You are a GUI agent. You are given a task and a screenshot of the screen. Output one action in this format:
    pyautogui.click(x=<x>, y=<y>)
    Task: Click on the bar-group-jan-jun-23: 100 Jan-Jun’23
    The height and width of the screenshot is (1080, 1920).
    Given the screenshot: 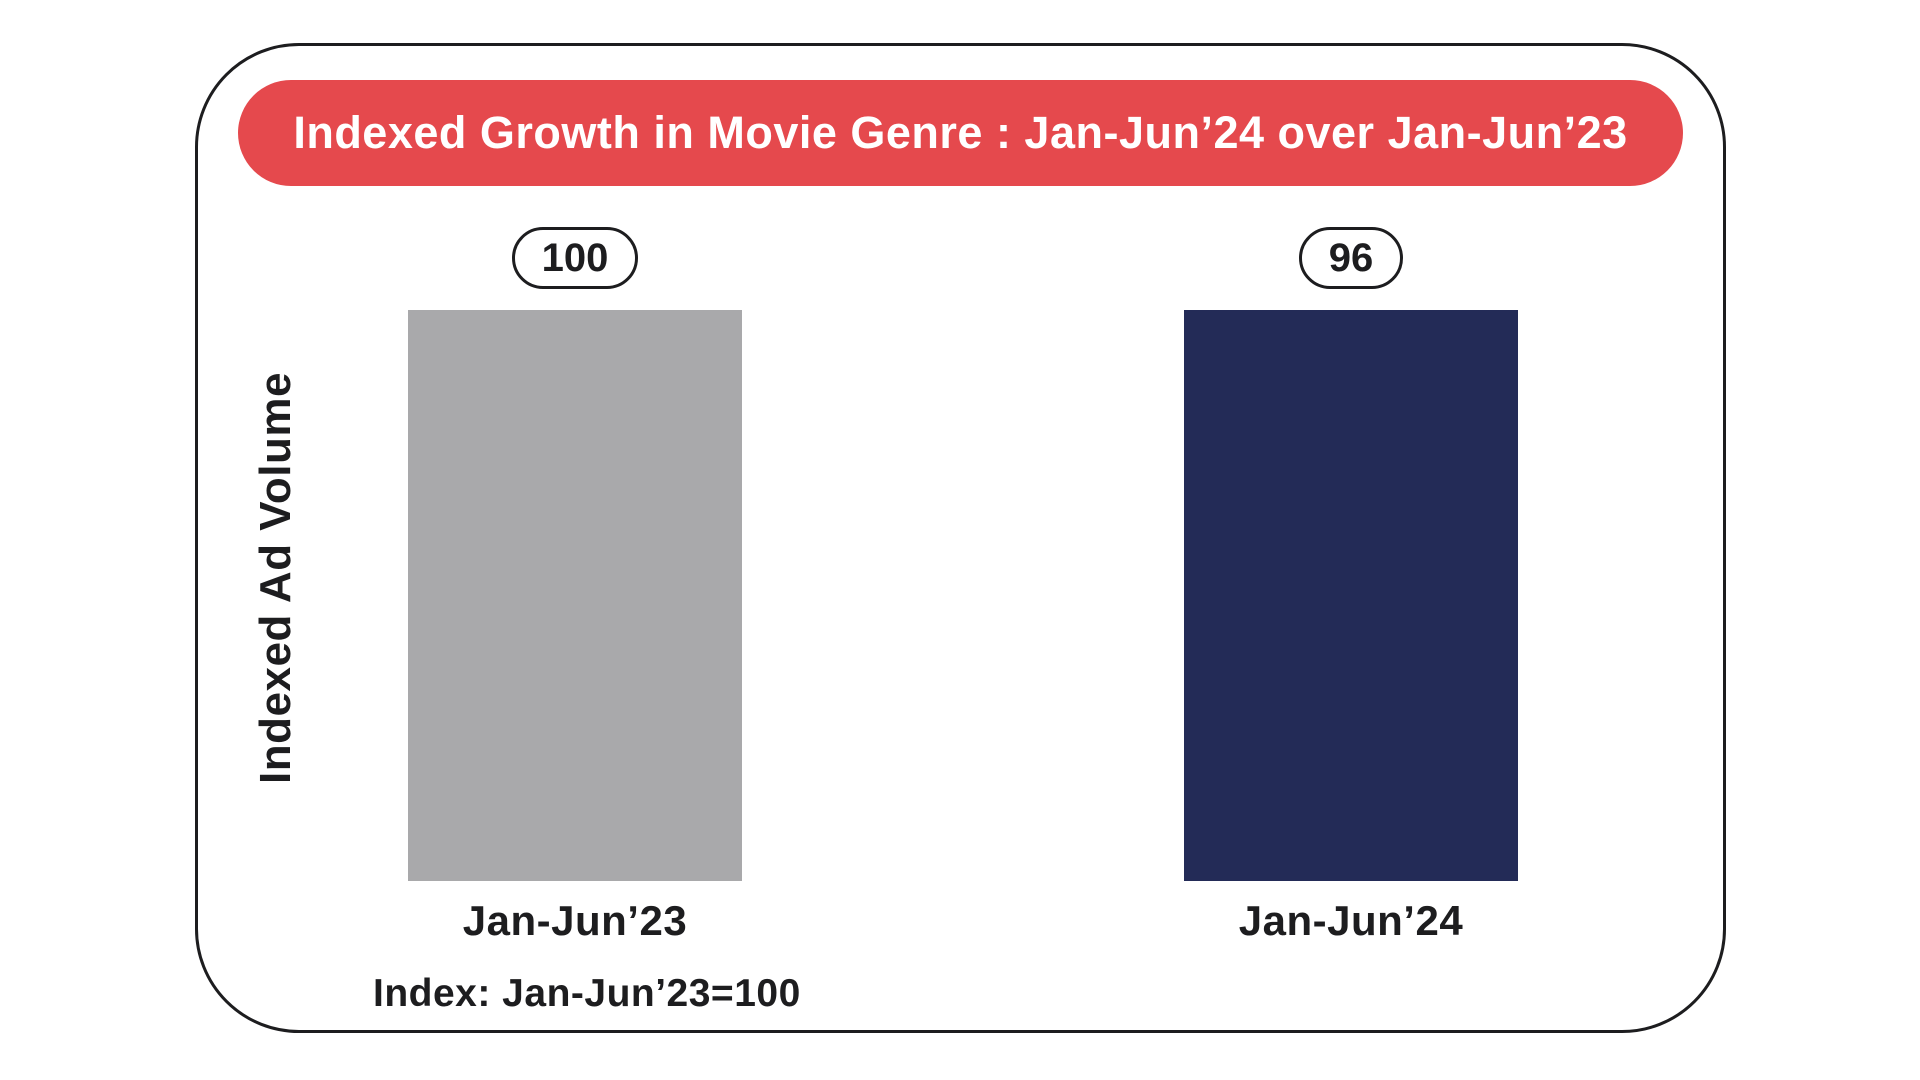 What is the action you would take?
    pyautogui.click(x=575, y=586)
    